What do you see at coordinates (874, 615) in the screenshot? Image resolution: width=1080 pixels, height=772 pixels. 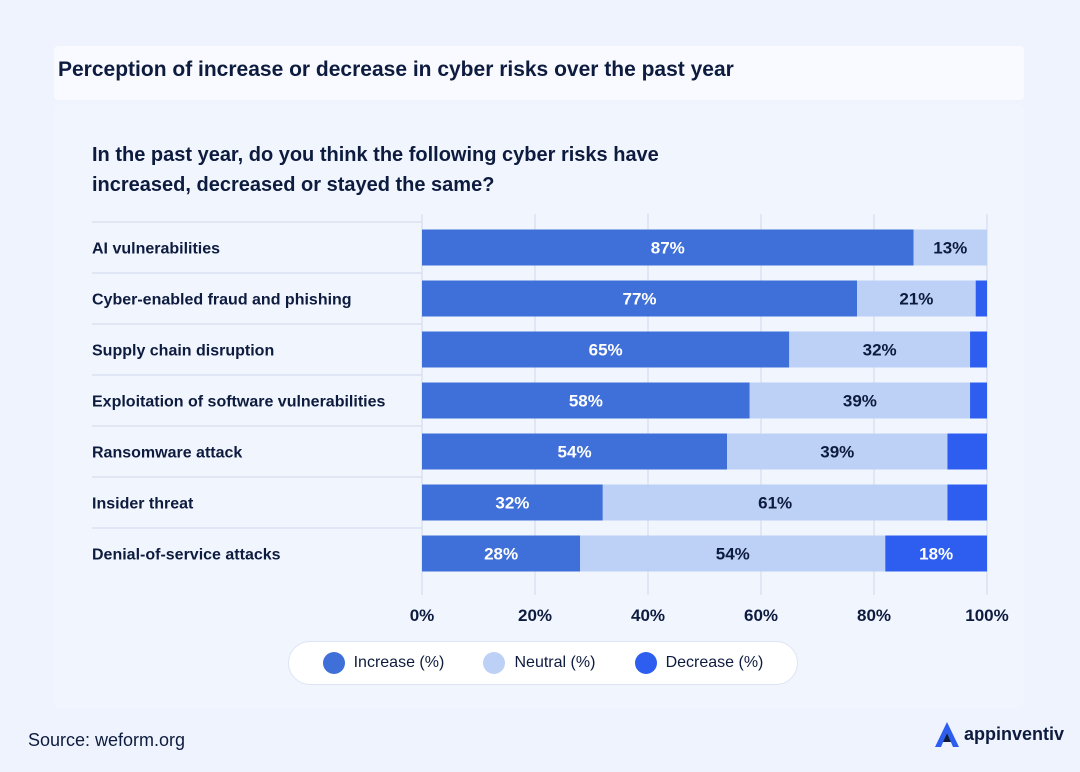 I see `x-tick-label: 80%` at bounding box center [874, 615].